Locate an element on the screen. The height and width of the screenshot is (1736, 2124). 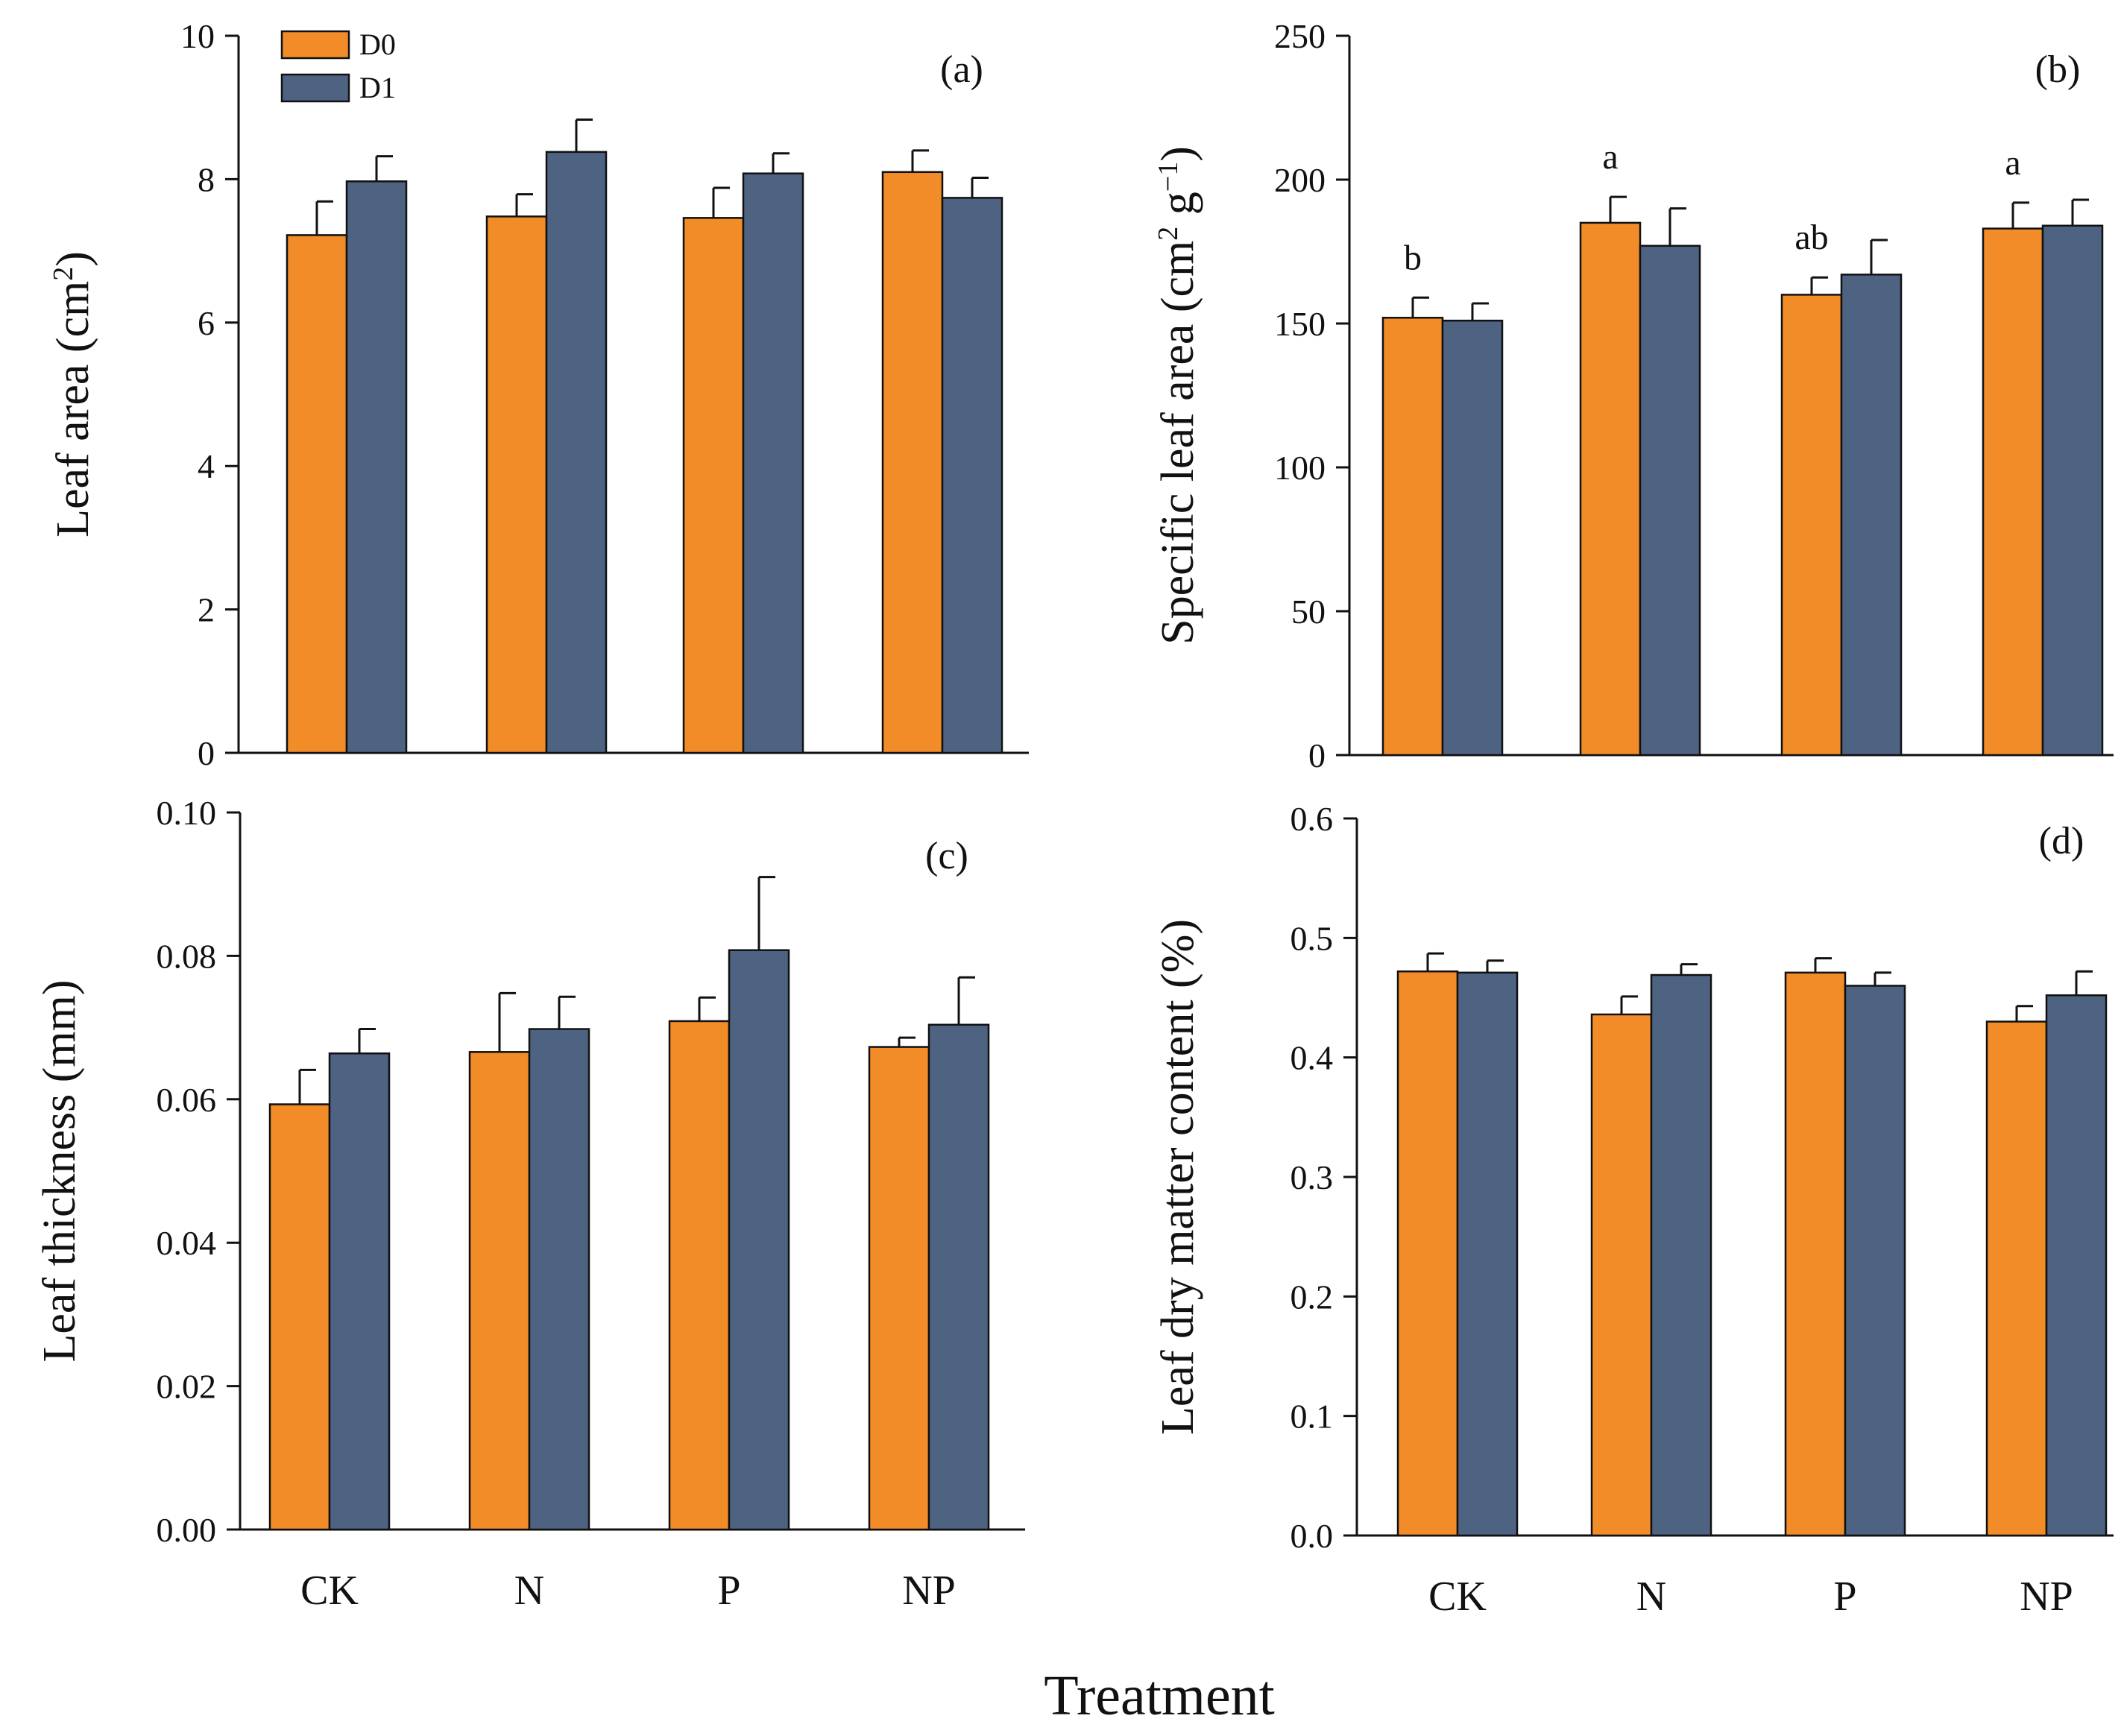
y-tick-label: 6 is located at coordinates (206, 323).